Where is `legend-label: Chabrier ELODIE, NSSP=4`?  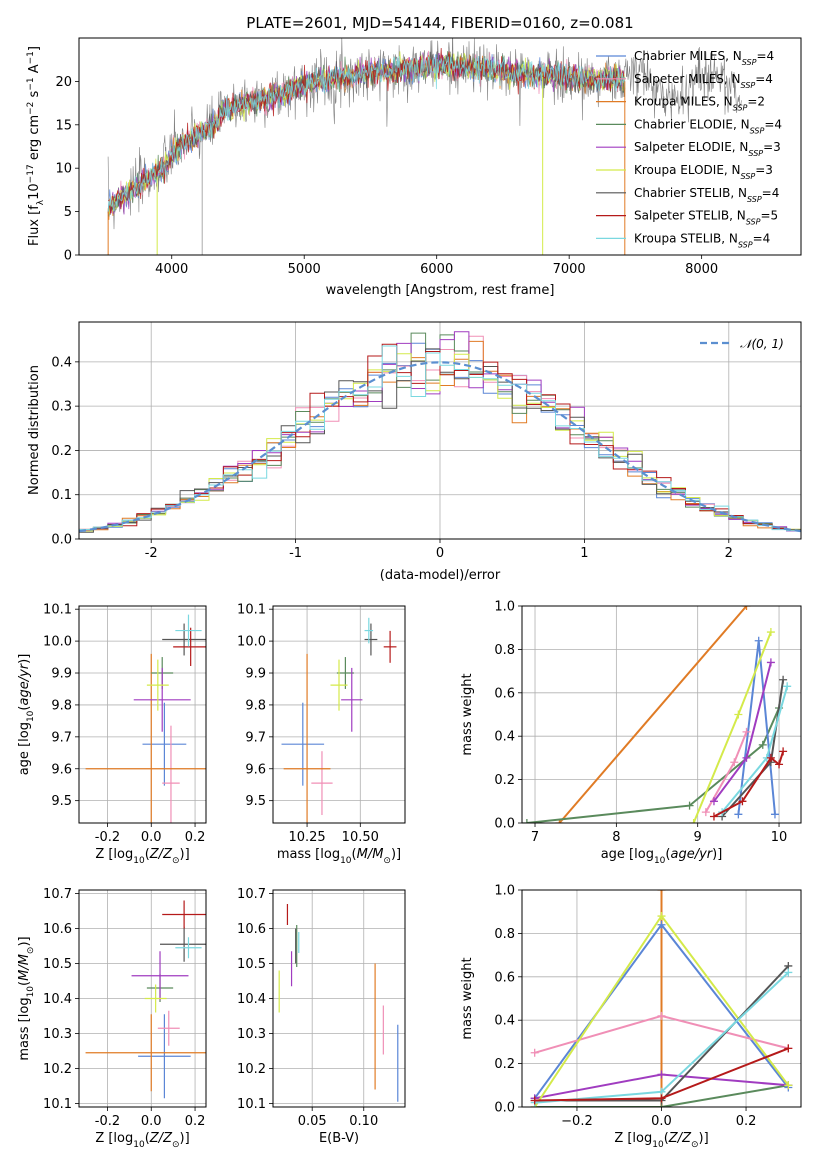
legend-label: Chabrier ELODIE, NSSP=4 is located at coordinates (708, 126).